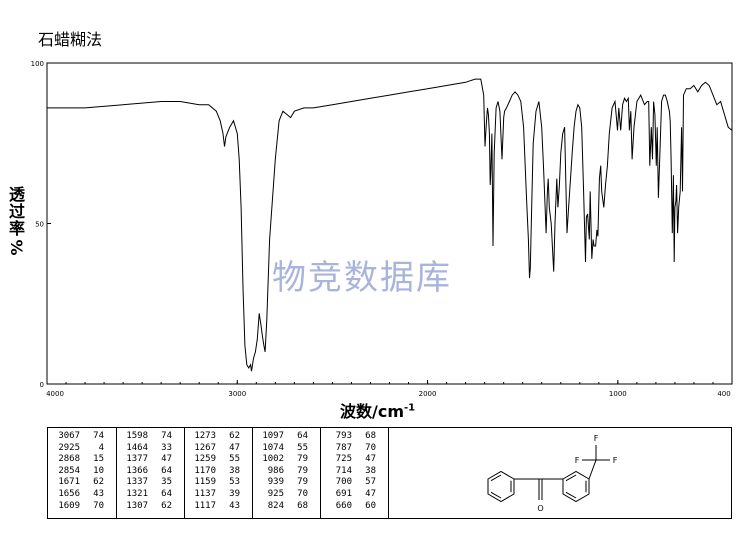 The height and width of the screenshot is (539, 743). I want to click on peak-wavenumber: 1366, so click(137, 470).